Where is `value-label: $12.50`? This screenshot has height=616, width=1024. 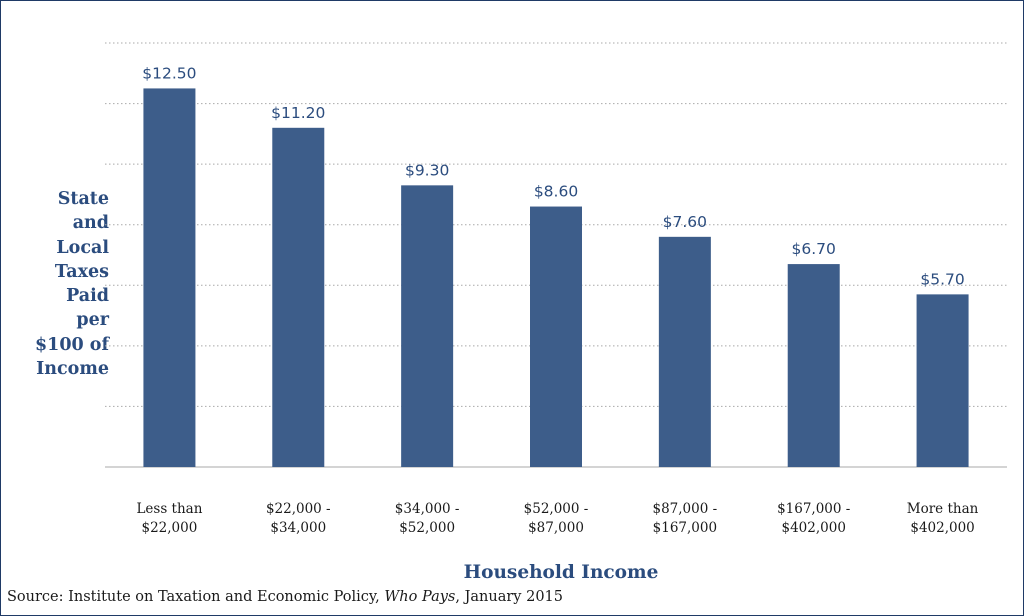 value-label: $12.50 is located at coordinates (169, 73).